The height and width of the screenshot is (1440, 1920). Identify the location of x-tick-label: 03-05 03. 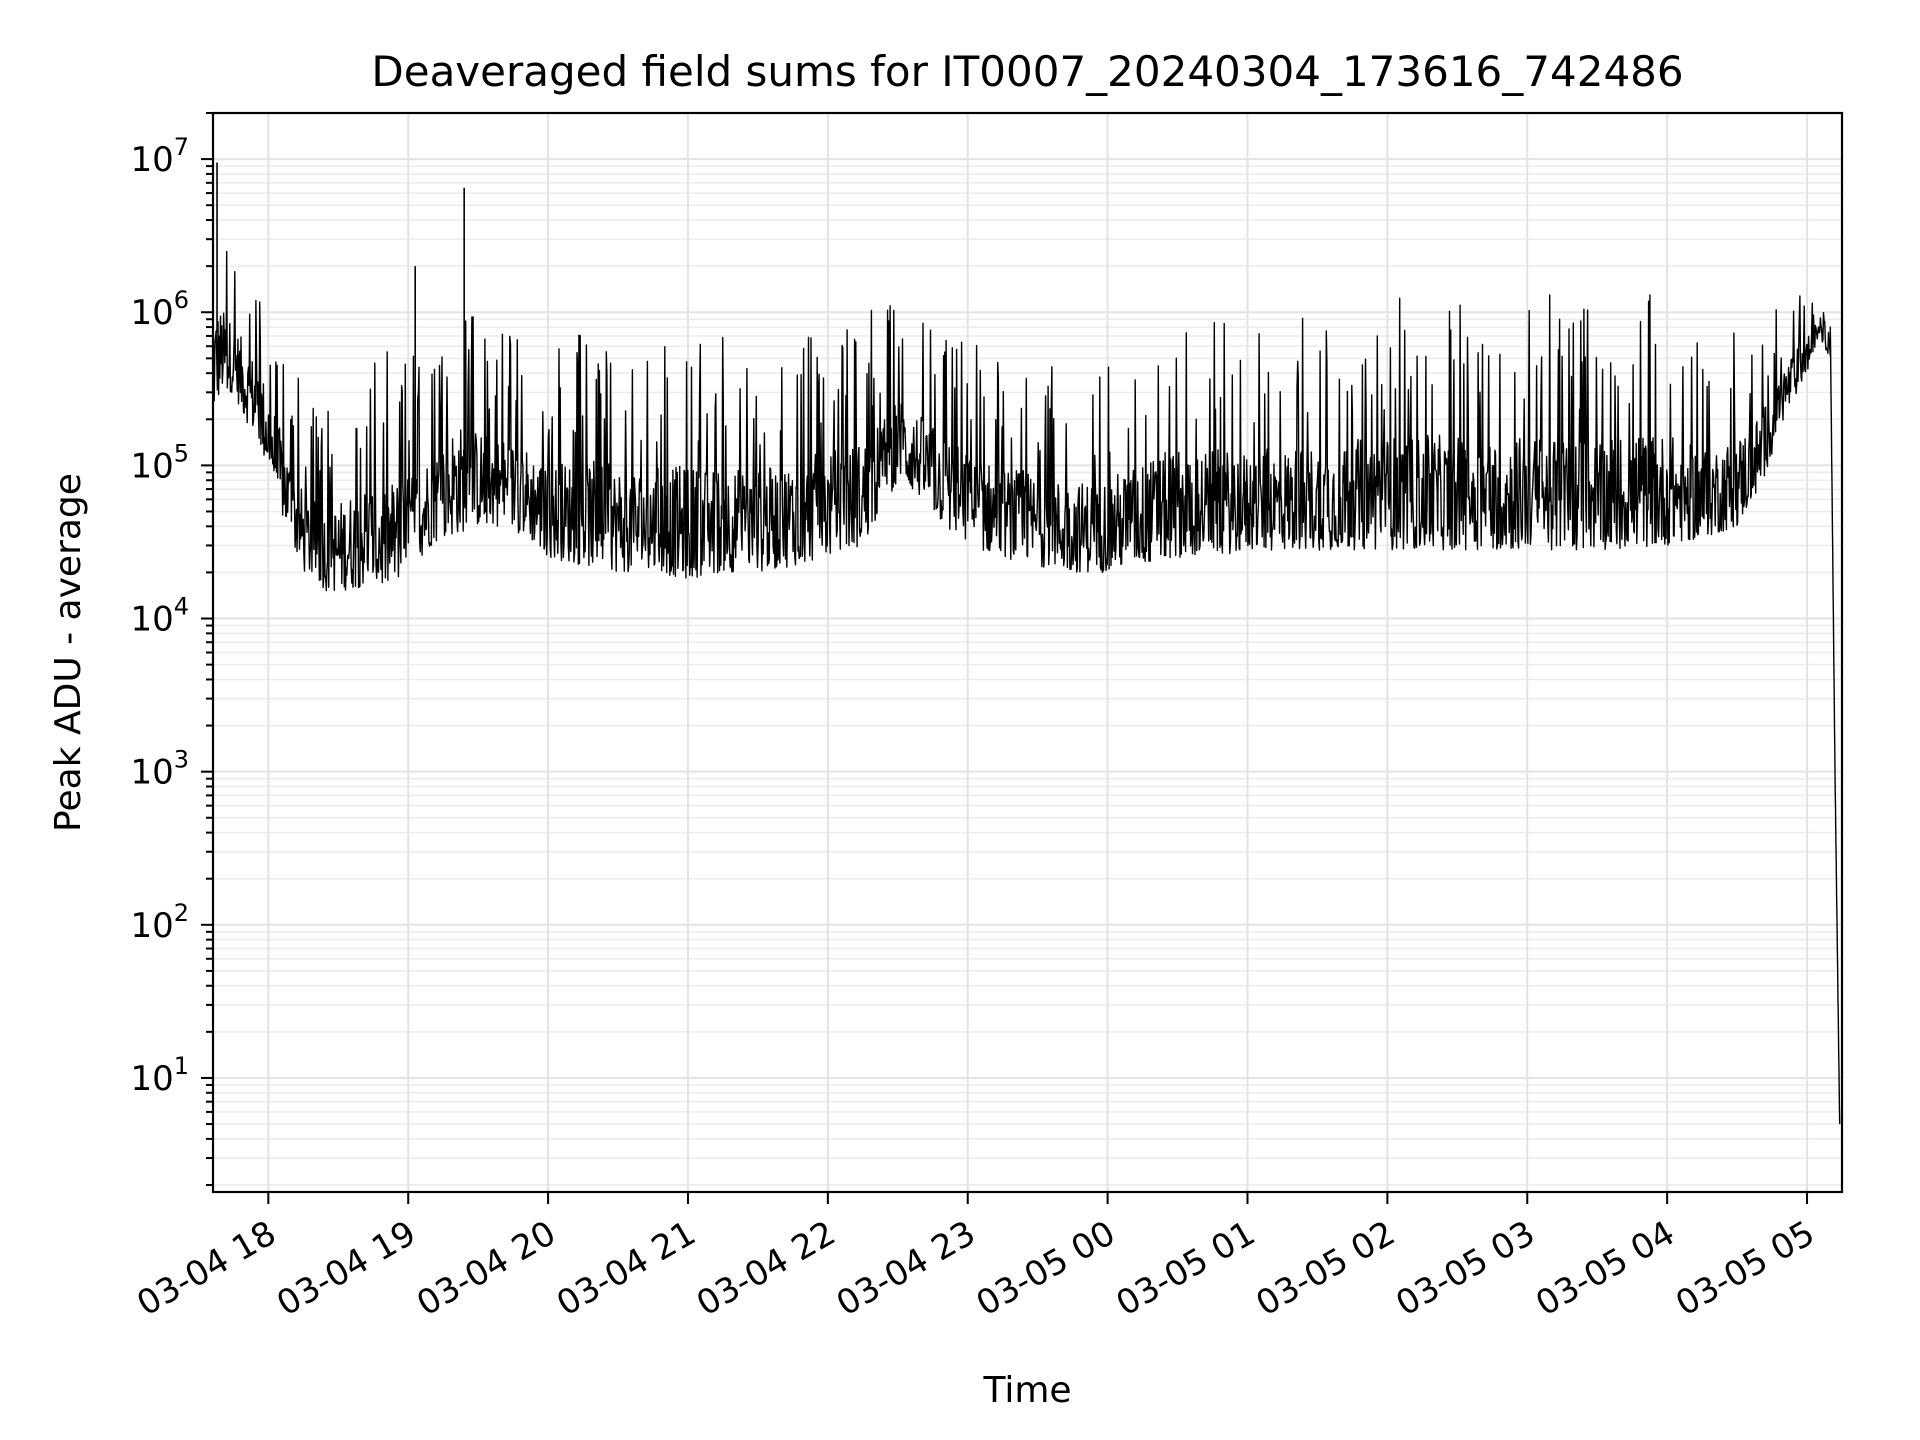
(1465, 1268).